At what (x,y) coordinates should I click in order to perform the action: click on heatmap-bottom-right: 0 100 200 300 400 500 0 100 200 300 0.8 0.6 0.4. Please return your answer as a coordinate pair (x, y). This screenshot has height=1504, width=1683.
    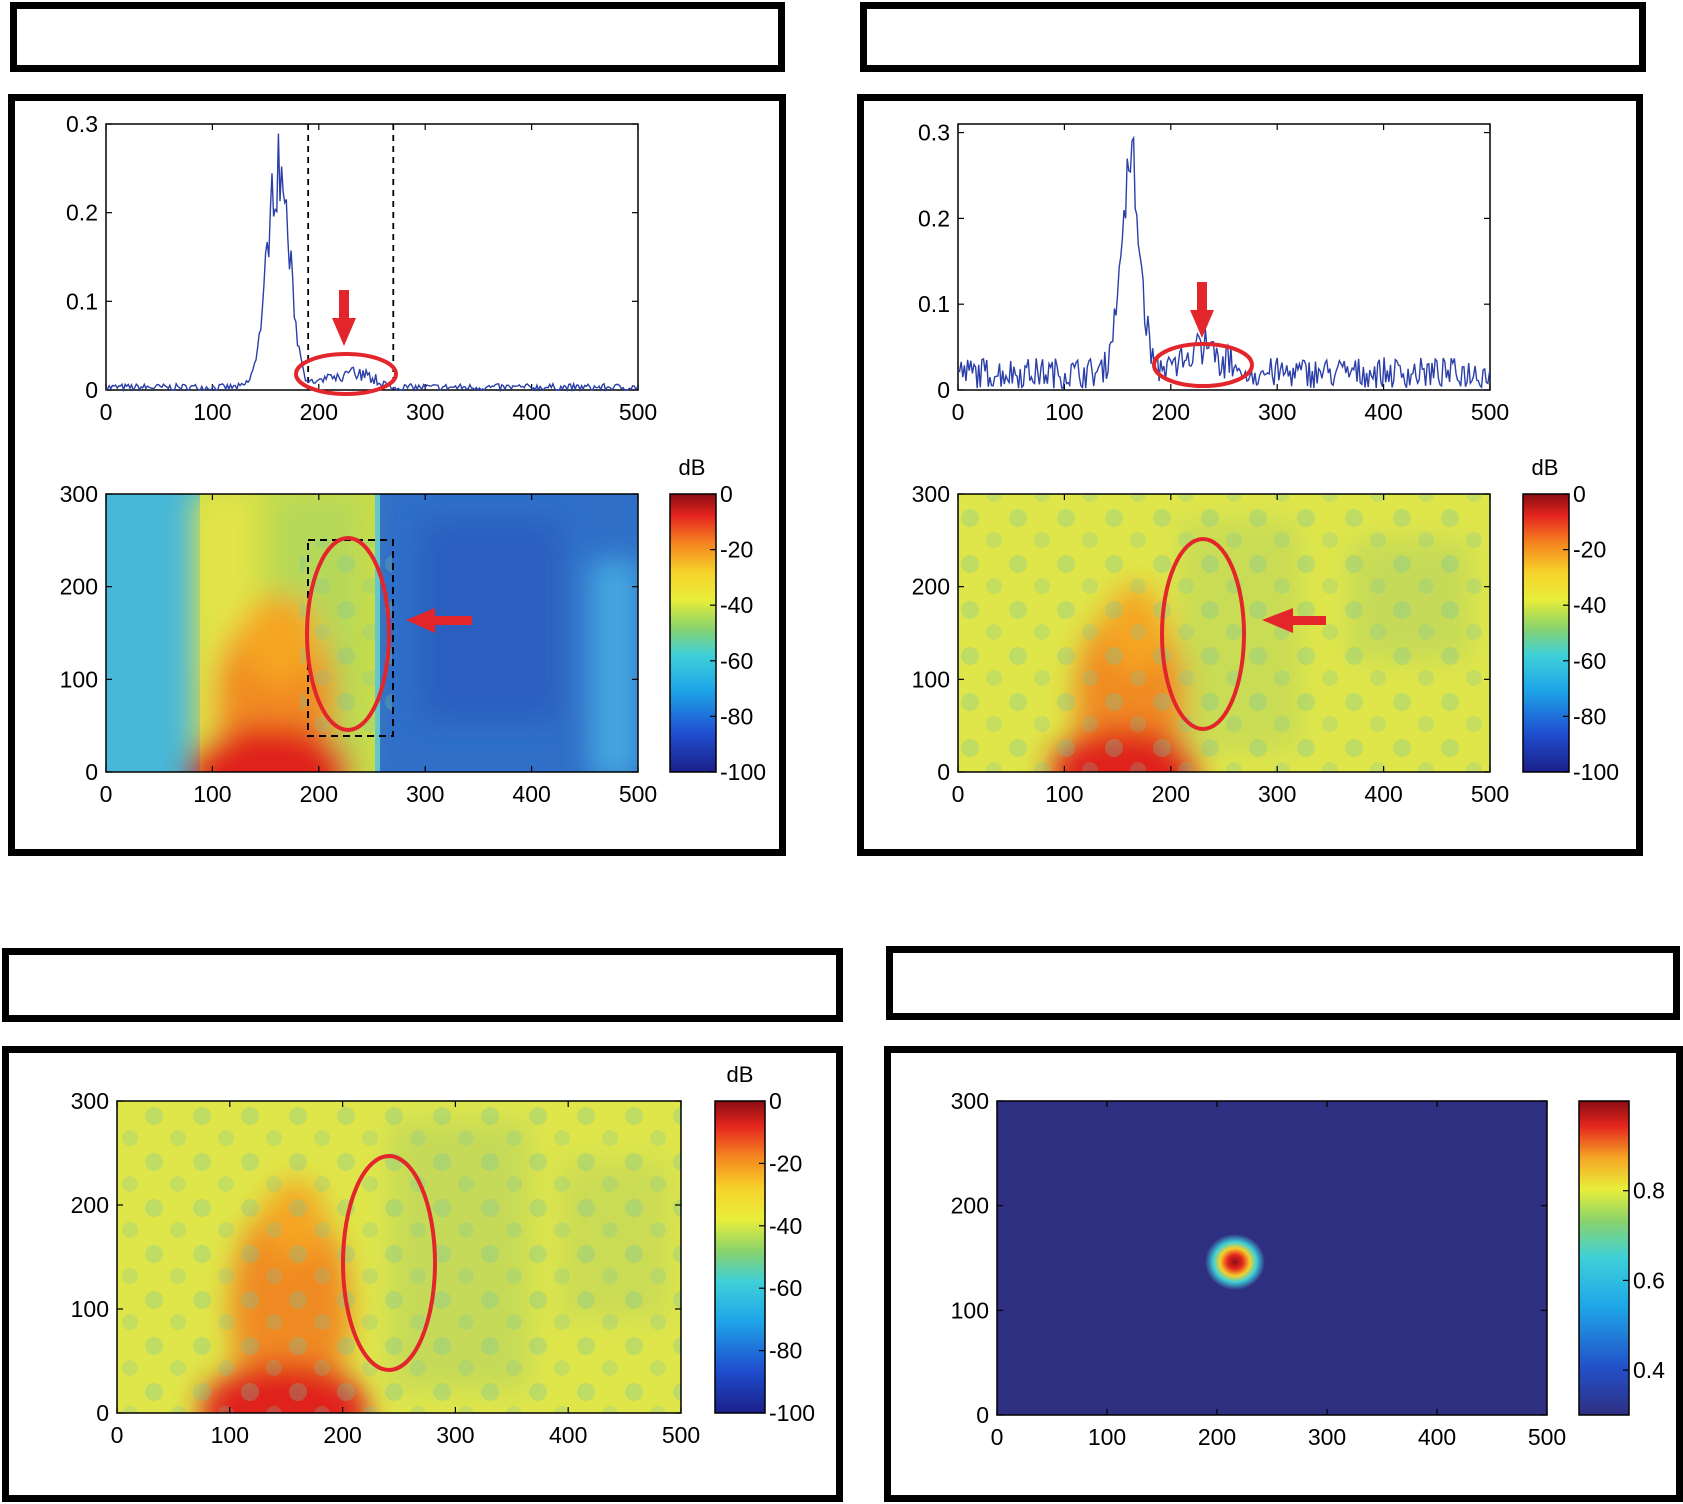
    Looking at the image, I should click on (1308, 1269).